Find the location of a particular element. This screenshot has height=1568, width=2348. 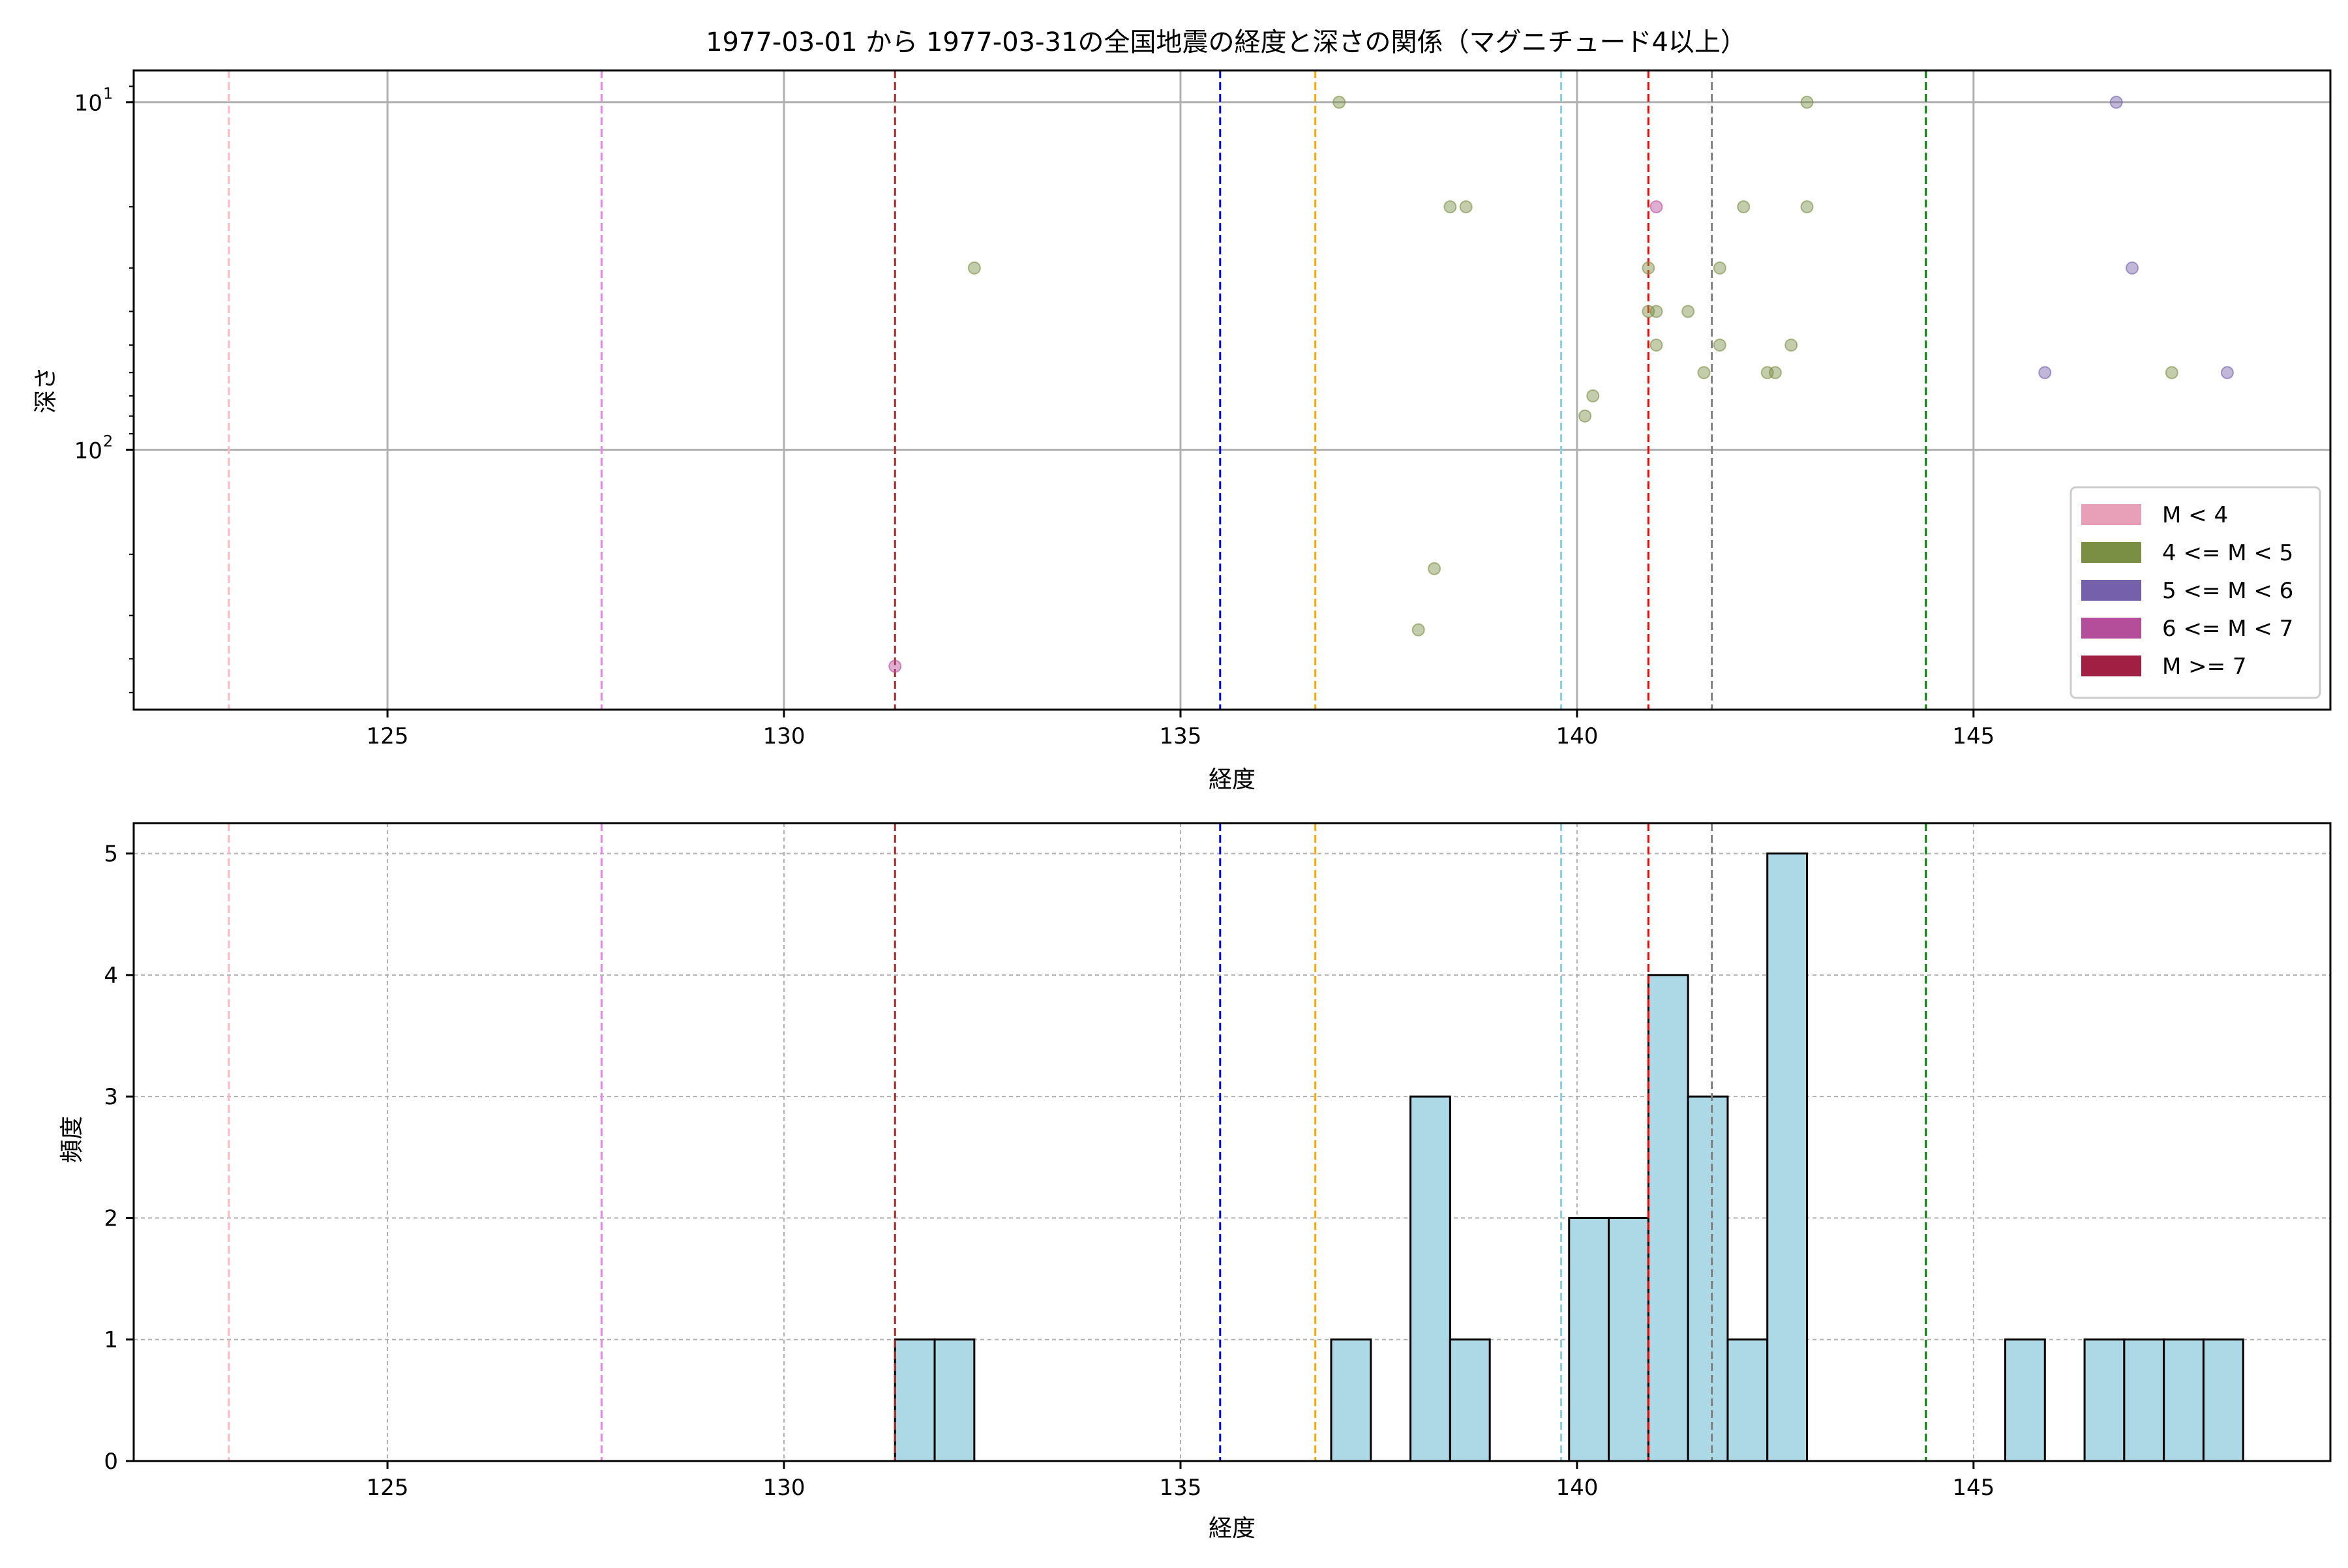

scatter-x-tick-label: 140 is located at coordinates (1577, 736).